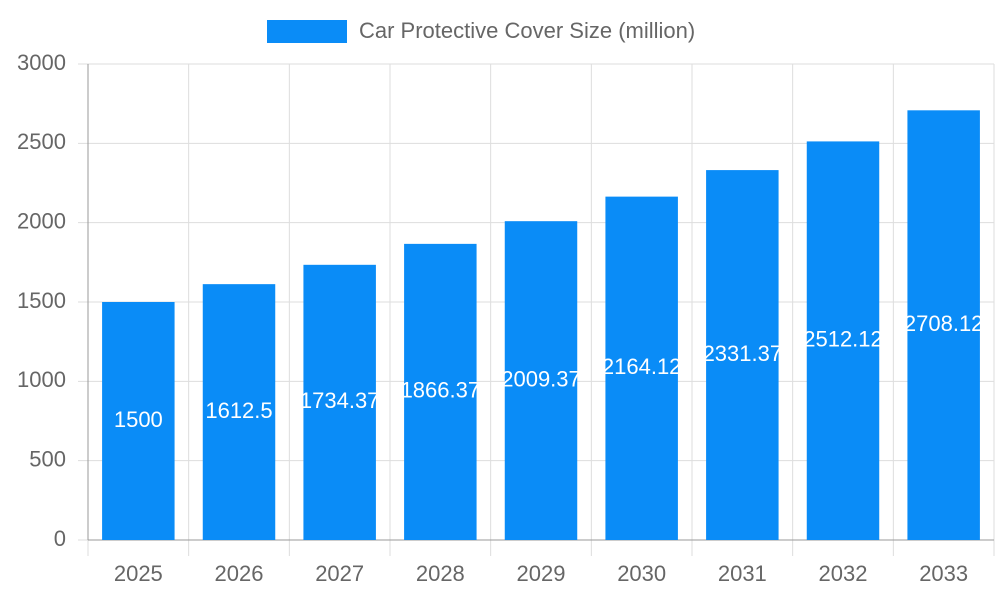 This screenshot has width=1000, height=600. I want to click on data-label: 1734.37, so click(340, 400).